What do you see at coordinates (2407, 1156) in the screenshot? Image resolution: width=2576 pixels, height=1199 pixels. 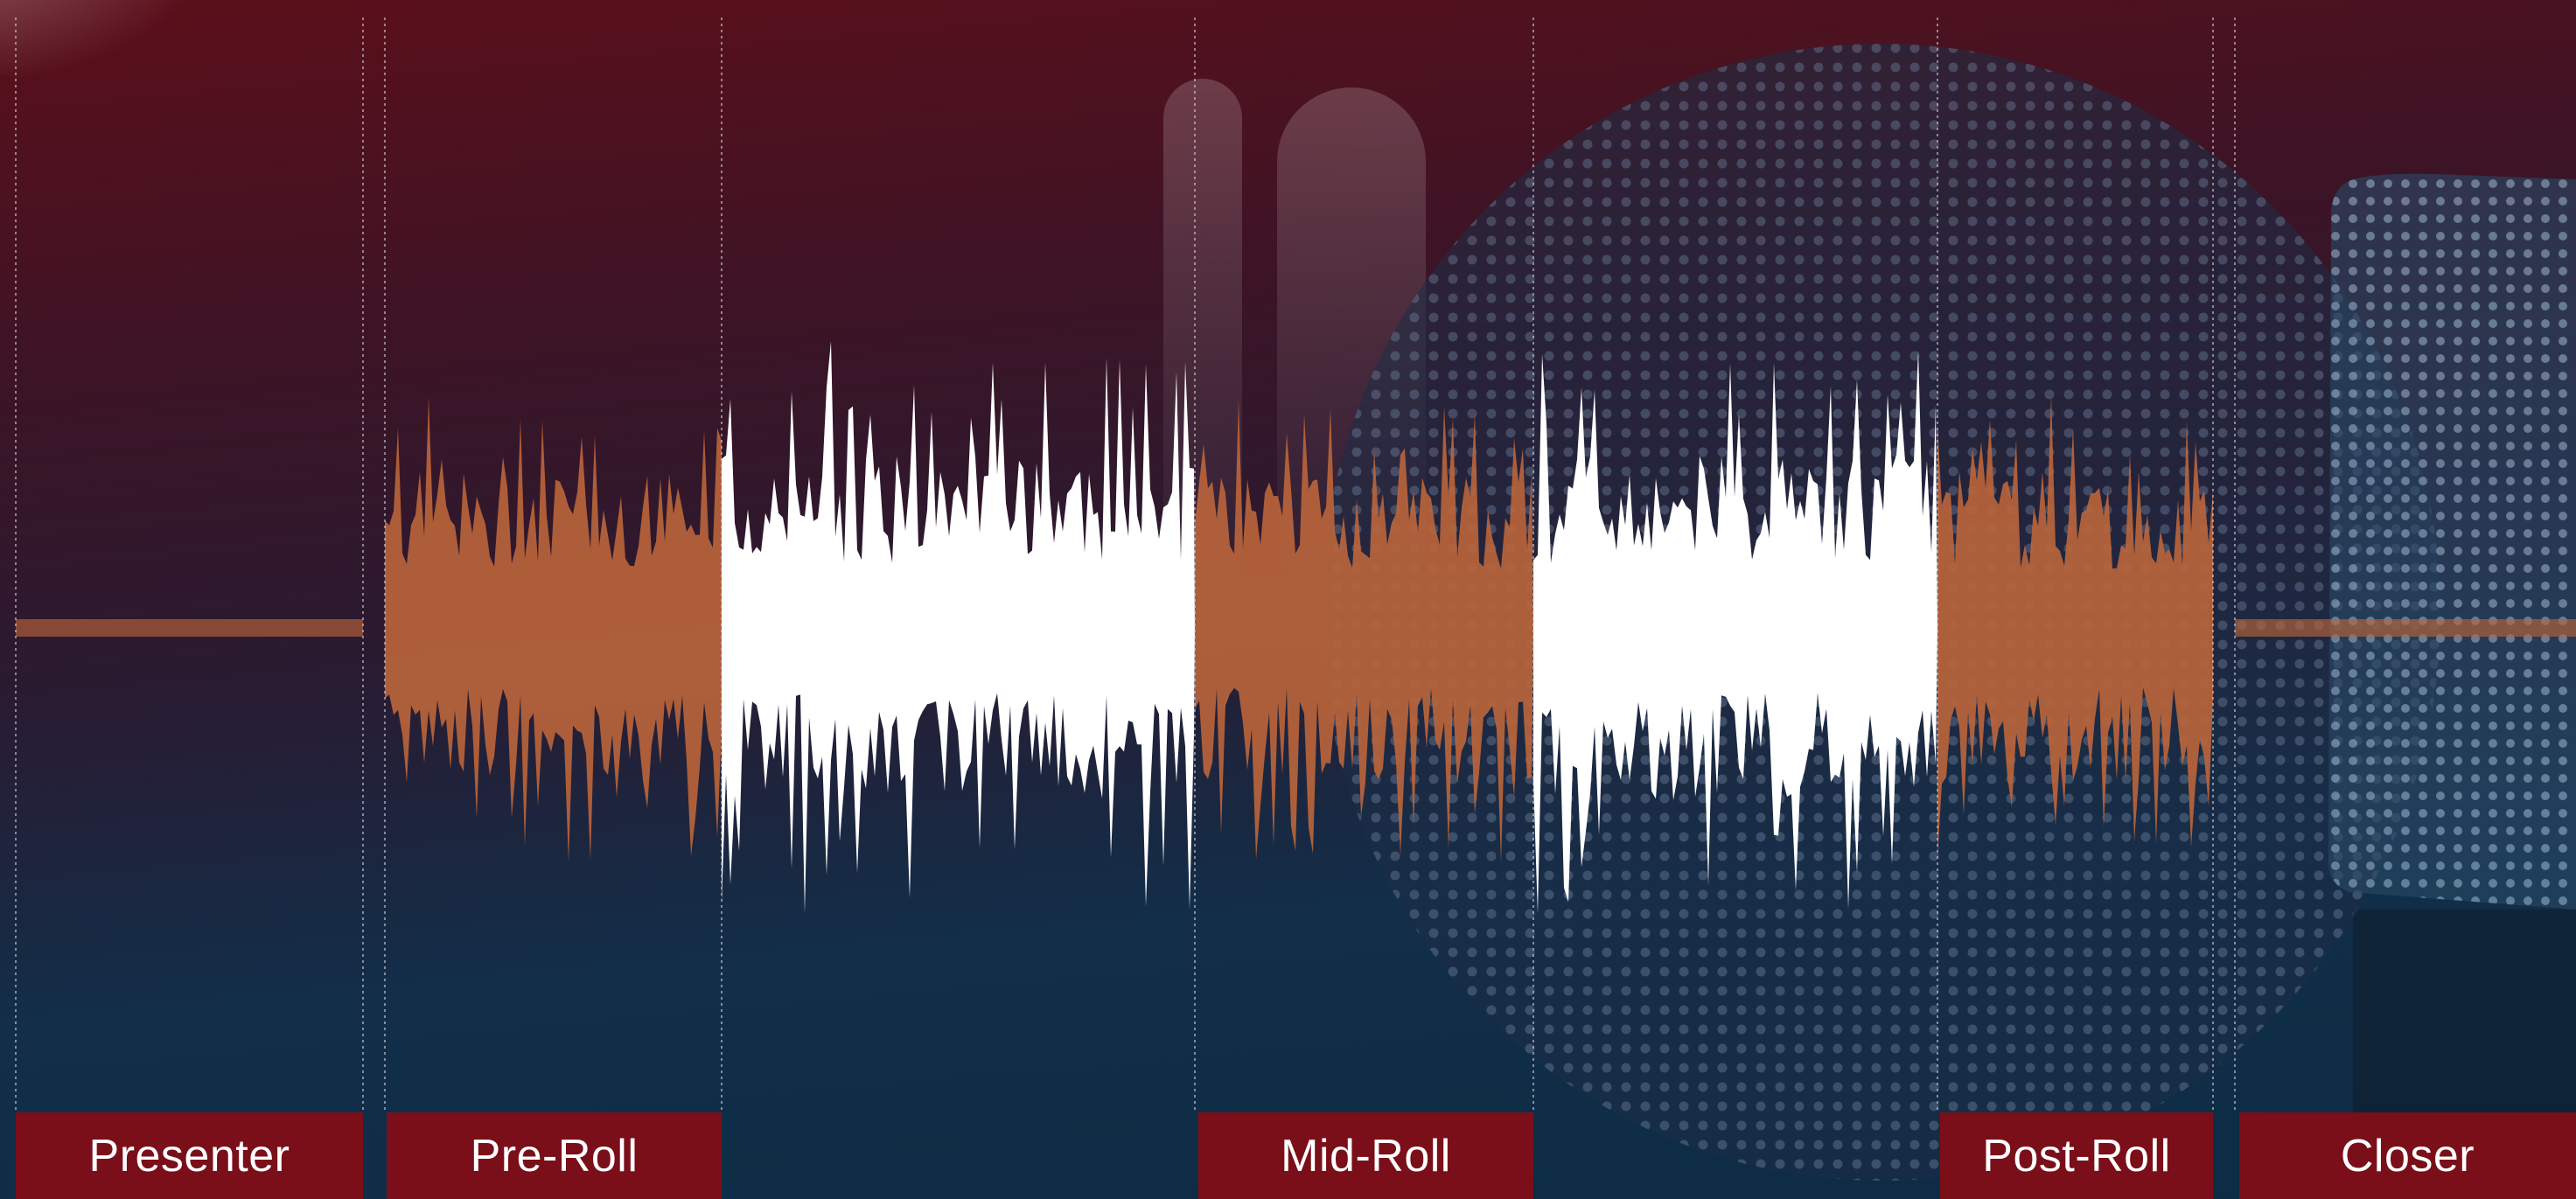 I see `segment-label-closer: Closer` at bounding box center [2407, 1156].